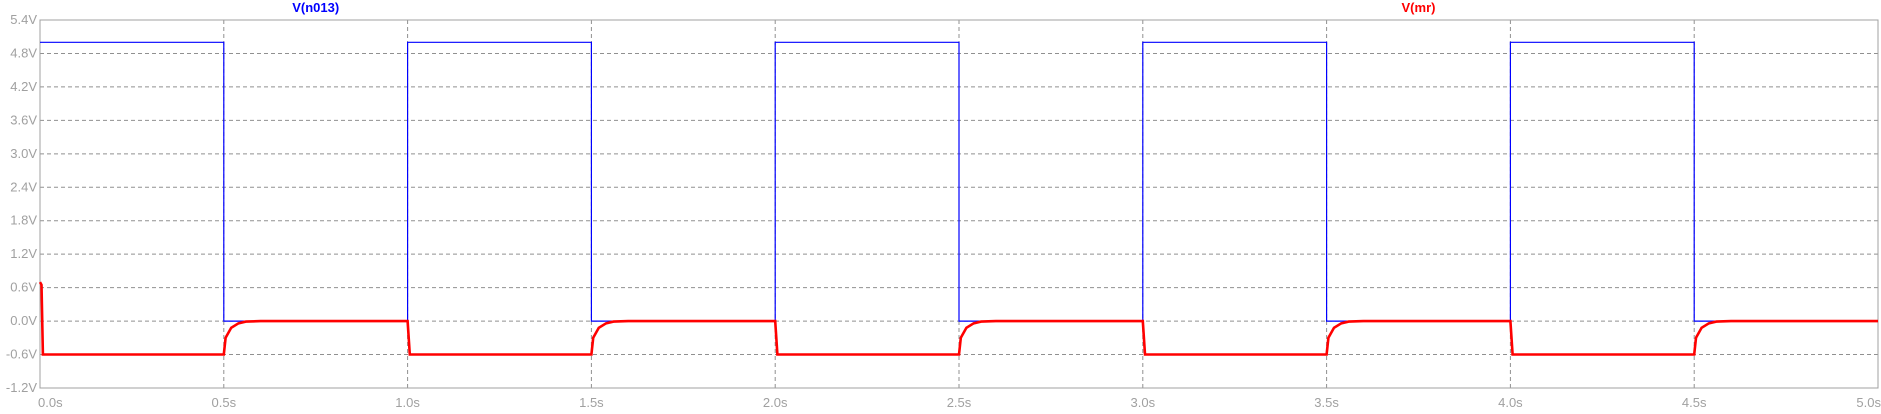 The height and width of the screenshot is (414, 1881). What do you see at coordinates (23, 186) in the screenshot?
I see `y-tick-label: 2.4V` at bounding box center [23, 186].